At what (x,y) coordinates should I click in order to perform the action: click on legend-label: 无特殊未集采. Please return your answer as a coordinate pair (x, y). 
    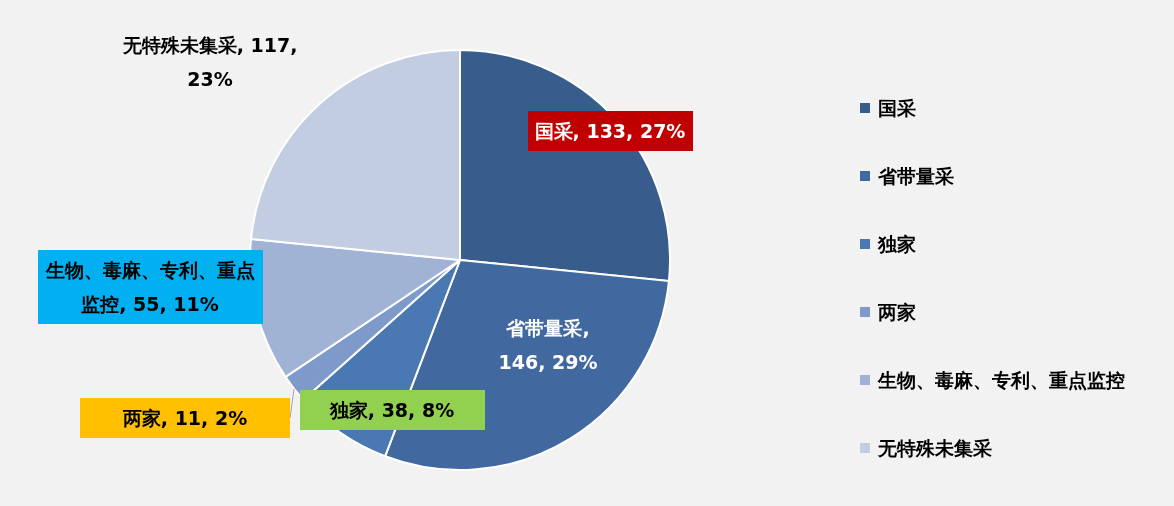
    Looking at the image, I should click on (934, 448).